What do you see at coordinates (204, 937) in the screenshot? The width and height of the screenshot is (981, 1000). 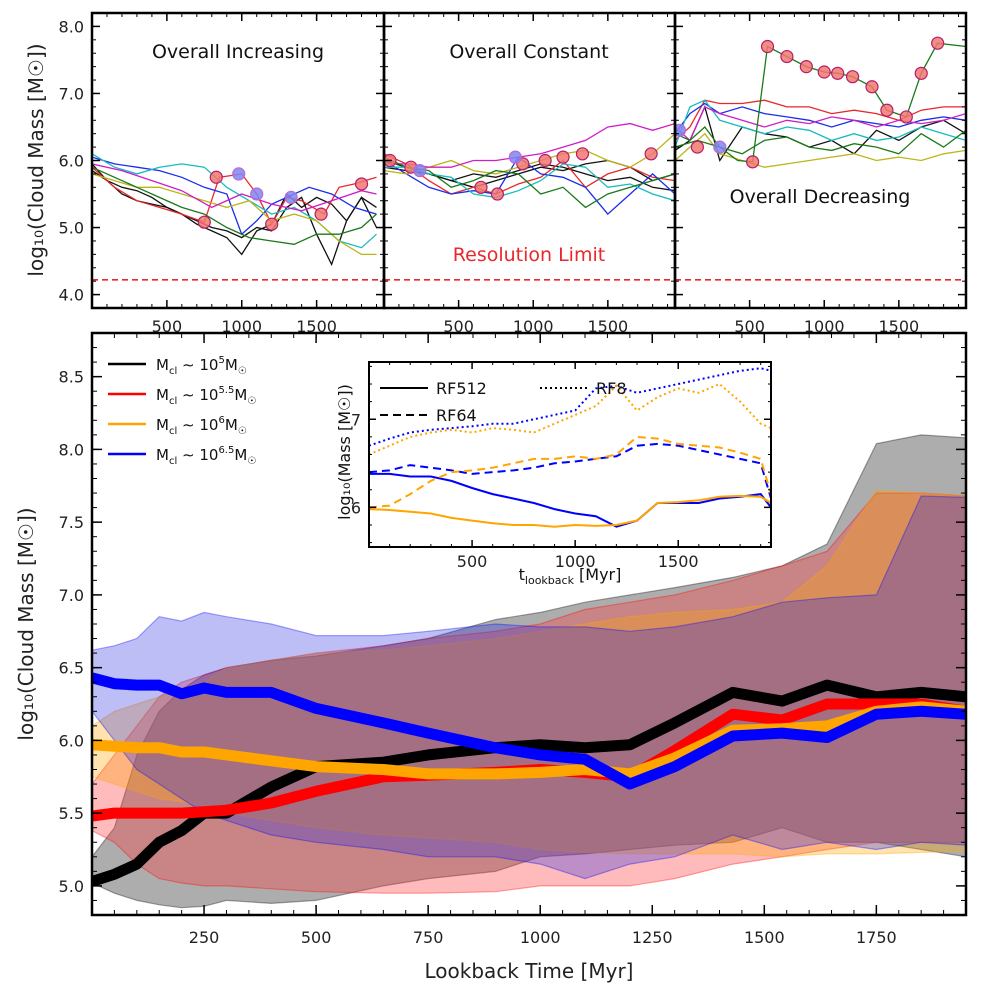 I see `x-tick-label: 250` at bounding box center [204, 937].